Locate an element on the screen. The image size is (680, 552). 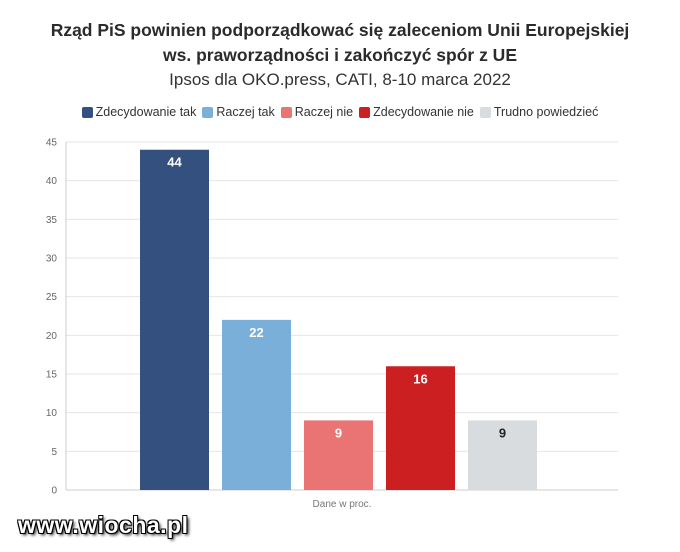
watermark-logo: www.wiocha.pl is located at coordinates (103, 525).